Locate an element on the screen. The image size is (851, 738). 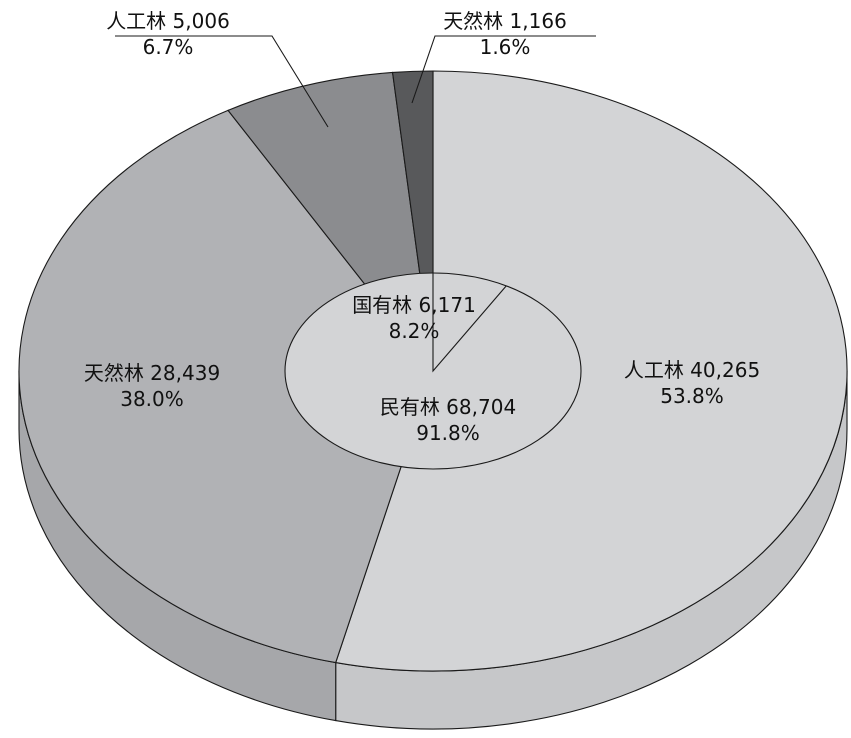
inner-divider is located at coordinates (469, 323).